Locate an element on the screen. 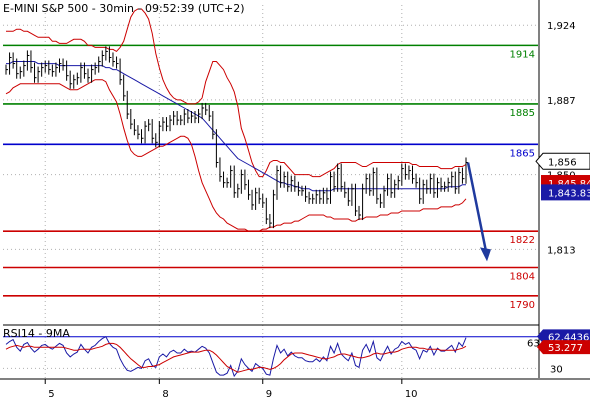 The width and height of the screenshot is (590, 400). badge-lower-band: 1,843.83 is located at coordinates (565, 192).